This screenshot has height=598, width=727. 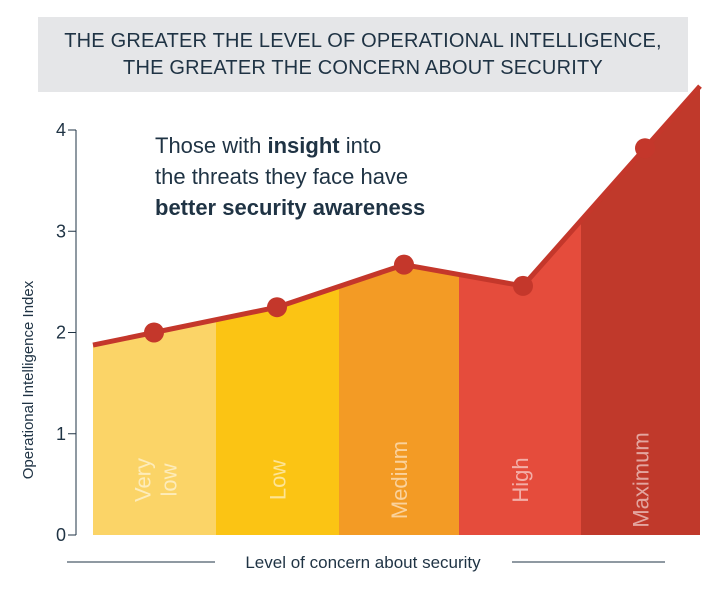 What do you see at coordinates (404, 264) in the screenshot?
I see `data-point-medium` at bounding box center [404, 264].